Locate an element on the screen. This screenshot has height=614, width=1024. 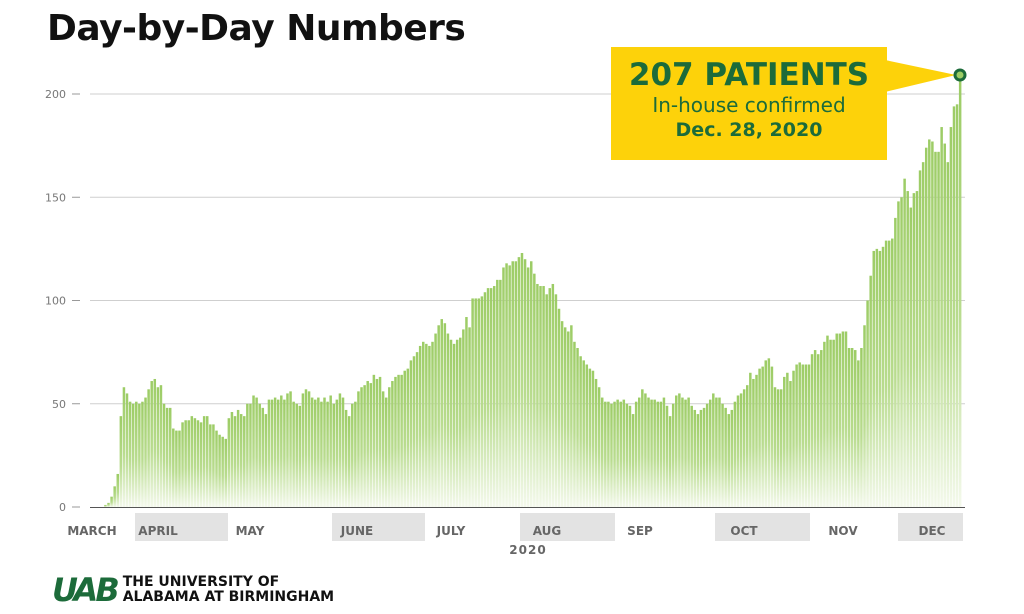
month-label-july: JULY is located at coordinates (451, 531).